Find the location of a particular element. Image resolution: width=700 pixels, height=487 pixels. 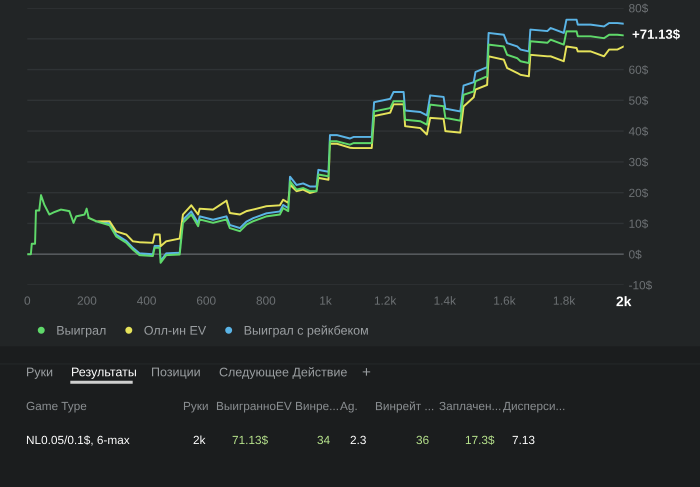

x-tick-label: 1.6k is located at coordinates (505, 300).